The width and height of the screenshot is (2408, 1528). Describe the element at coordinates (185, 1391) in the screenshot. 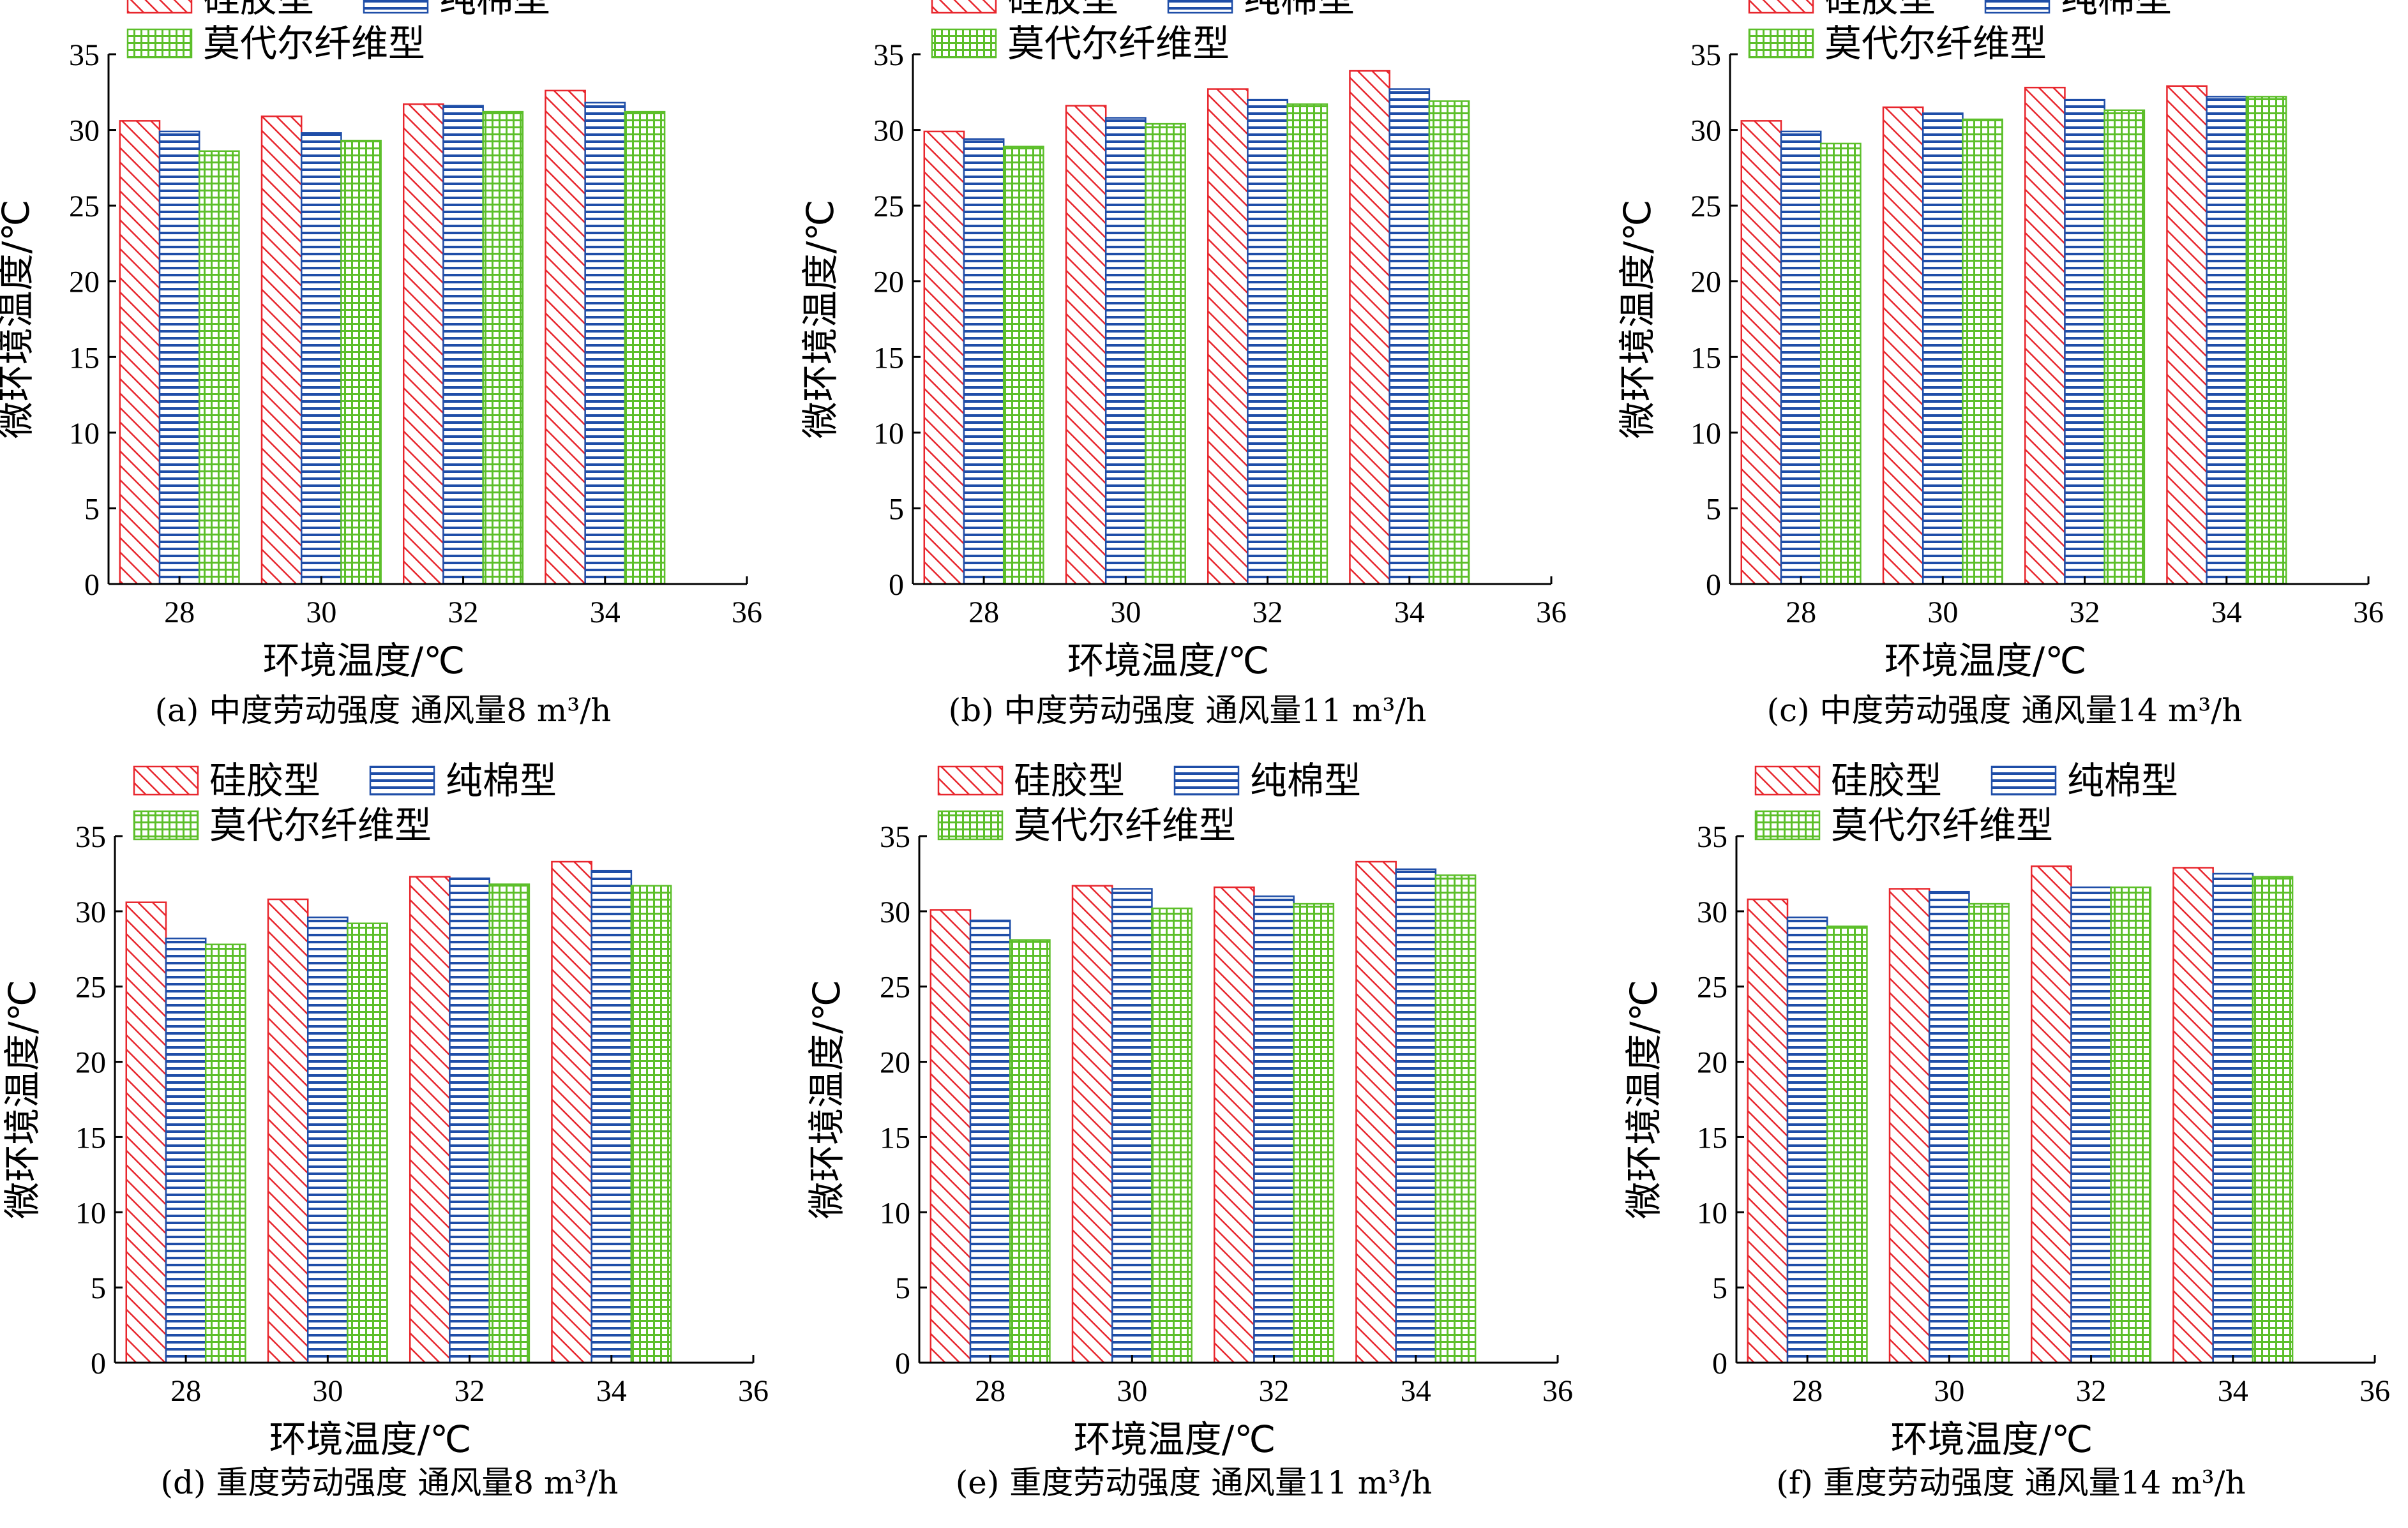

I see `x-tick-label: 28` at that location.